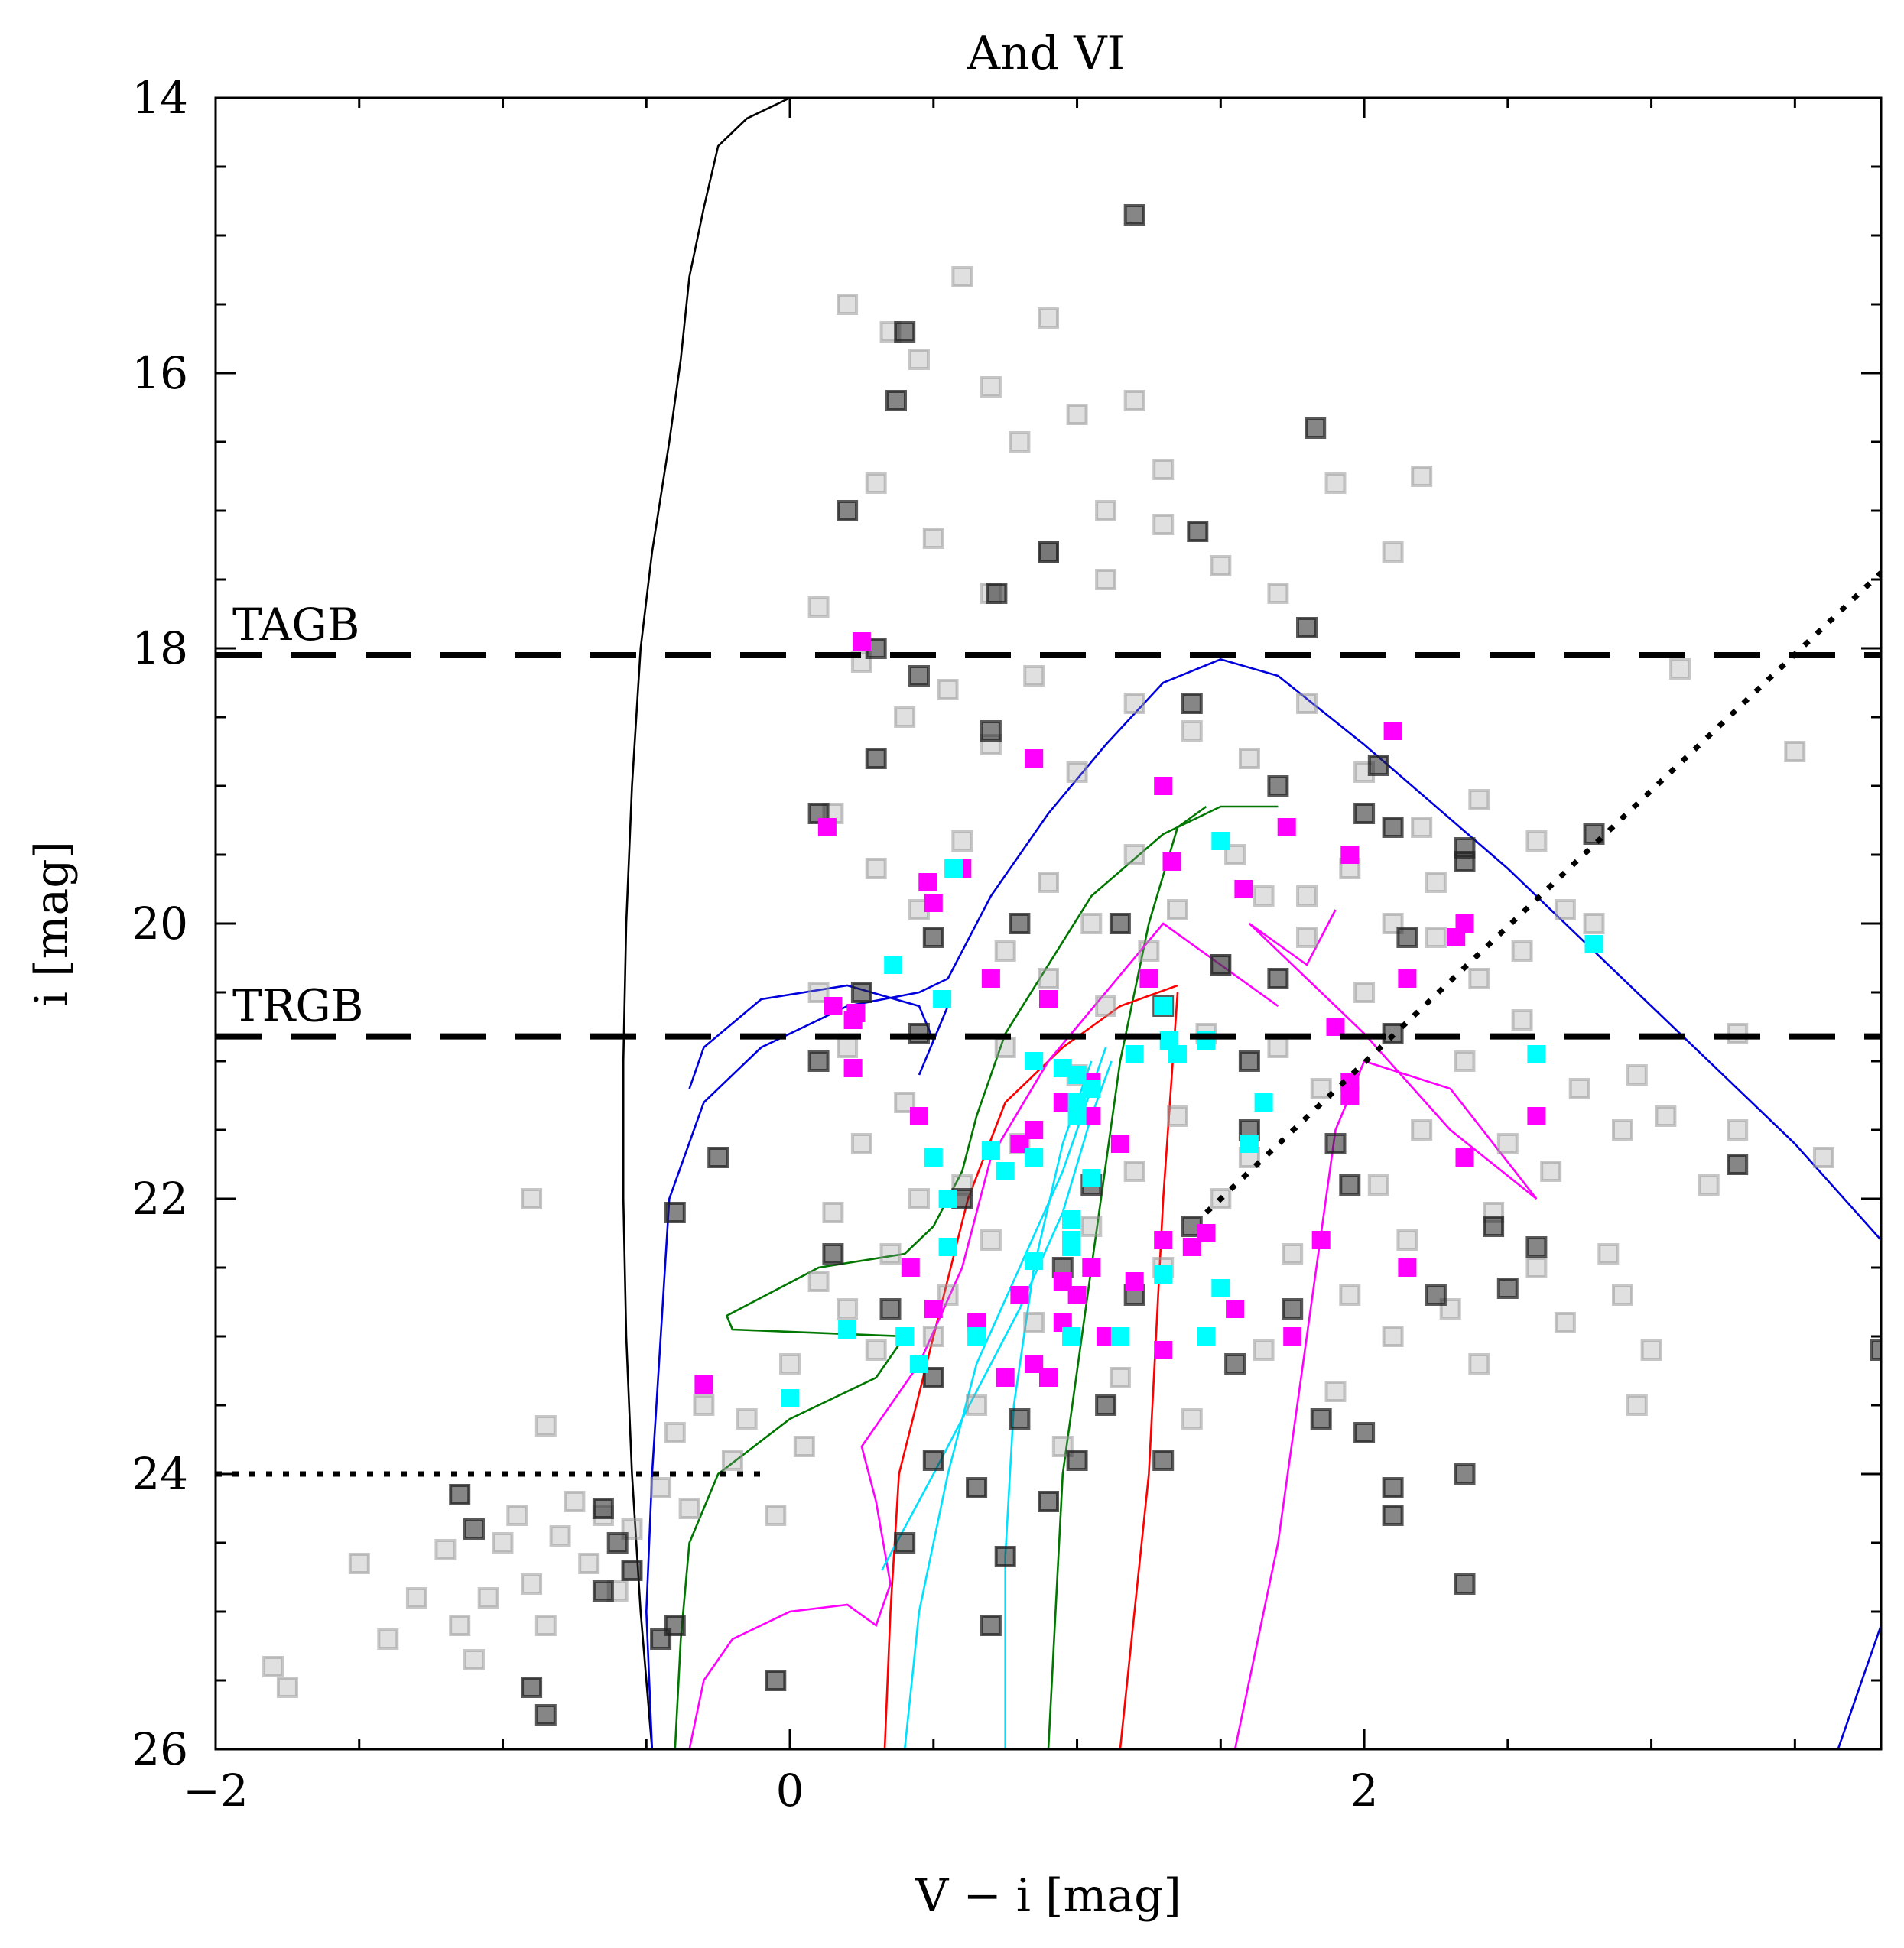  Describe the element at coordinates (1046, 53) in the screenshot. I see `chart-title: And VI` at that location.